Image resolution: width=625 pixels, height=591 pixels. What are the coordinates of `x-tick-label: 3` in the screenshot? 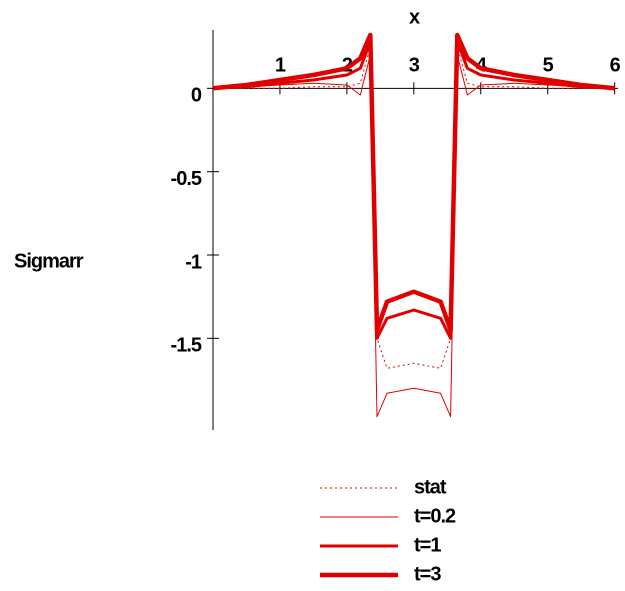 It's located at (414, 66).